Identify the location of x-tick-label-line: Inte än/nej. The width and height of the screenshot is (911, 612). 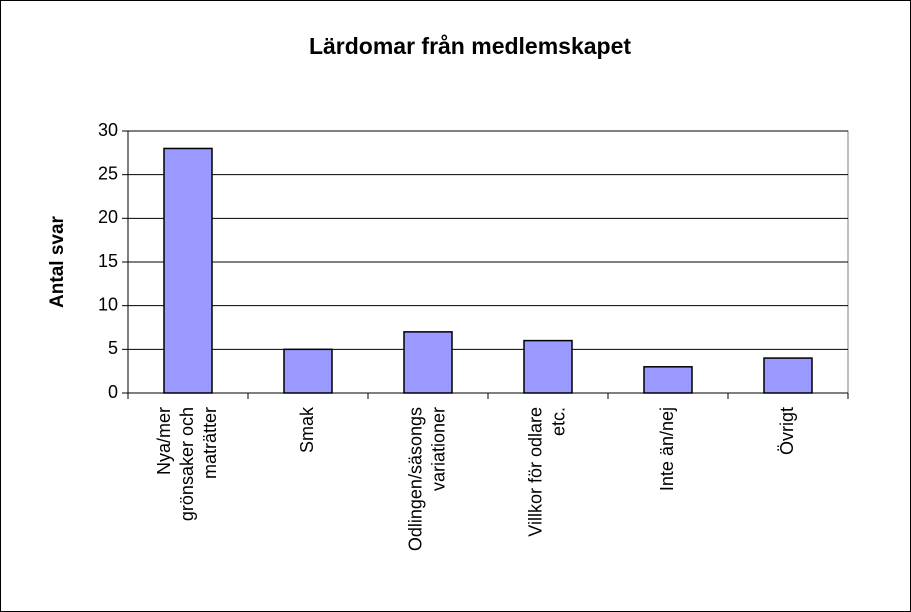
(667, 449).